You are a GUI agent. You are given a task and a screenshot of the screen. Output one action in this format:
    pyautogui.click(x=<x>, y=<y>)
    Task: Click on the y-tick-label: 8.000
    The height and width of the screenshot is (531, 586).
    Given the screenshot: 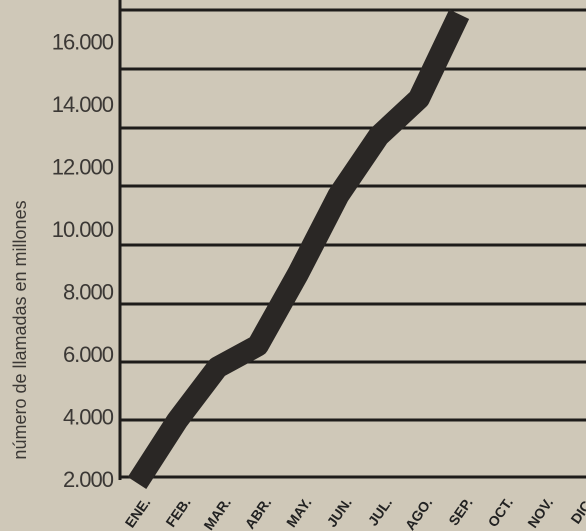 What is the action you would take?
    pyautogui.click(x=88, y=291)
    